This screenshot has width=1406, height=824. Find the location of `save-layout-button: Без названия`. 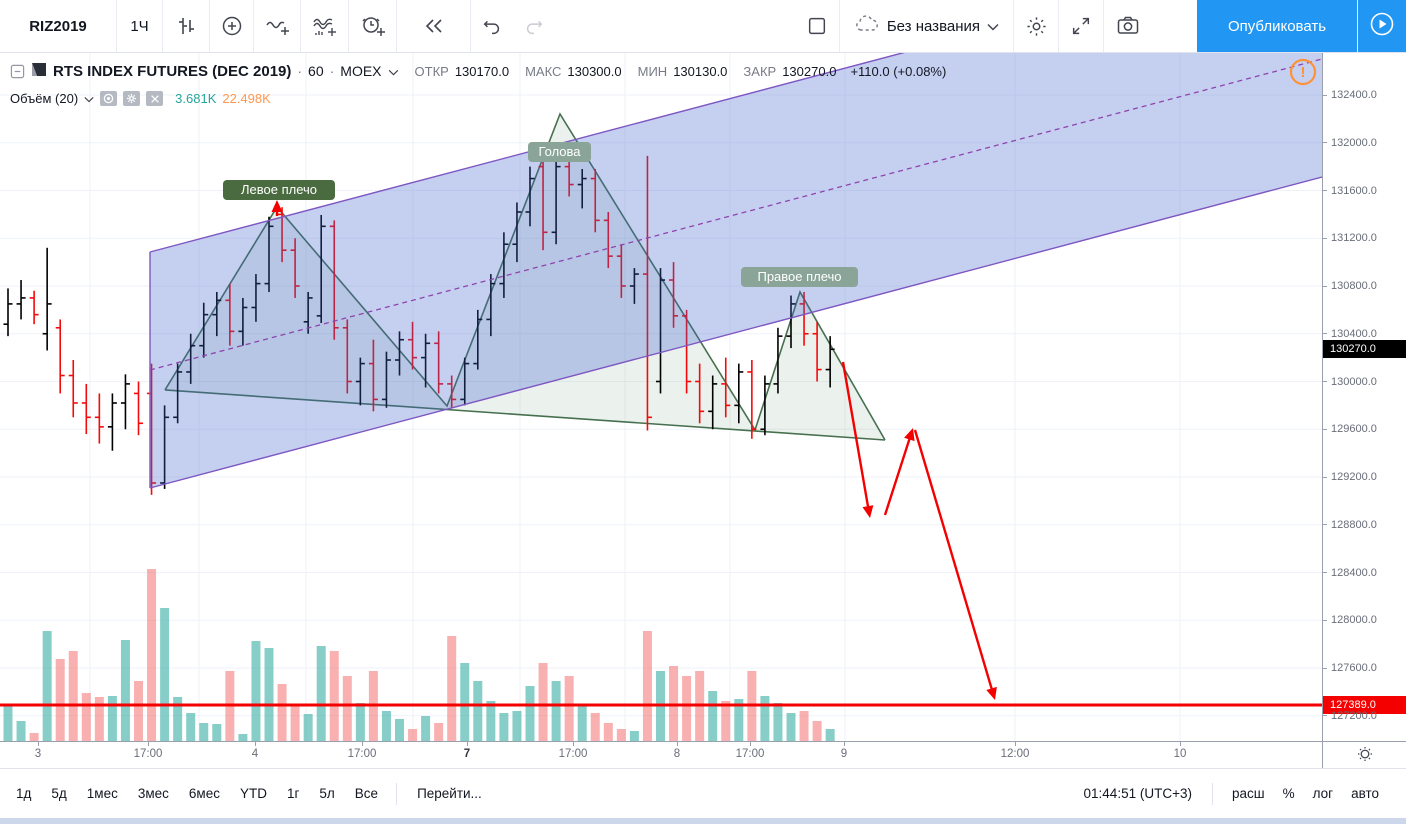

save-layout-button: Без названия is located at coordinates (926, 26).